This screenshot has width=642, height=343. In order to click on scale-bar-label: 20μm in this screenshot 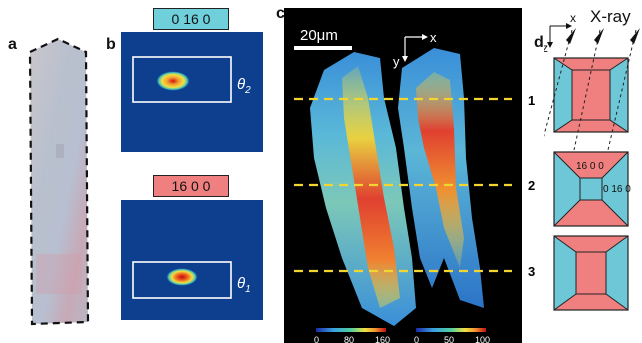, I will do `click(319, 35)`.